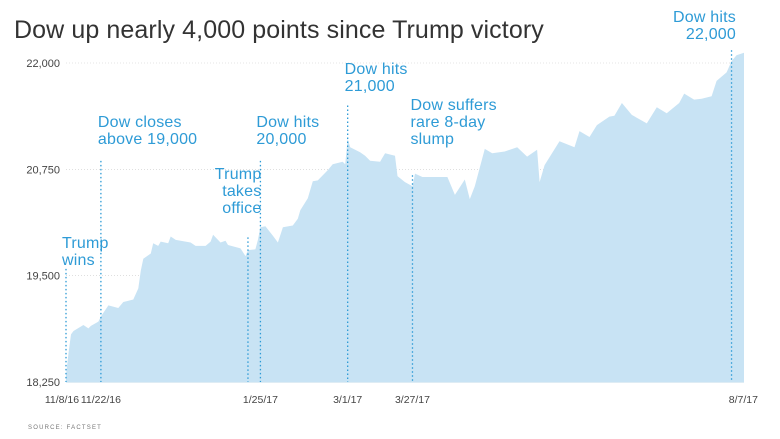  Describe the element at coordinates (43, 170) in the screenshot. I see `y-tick-label: 20,750` at that location.